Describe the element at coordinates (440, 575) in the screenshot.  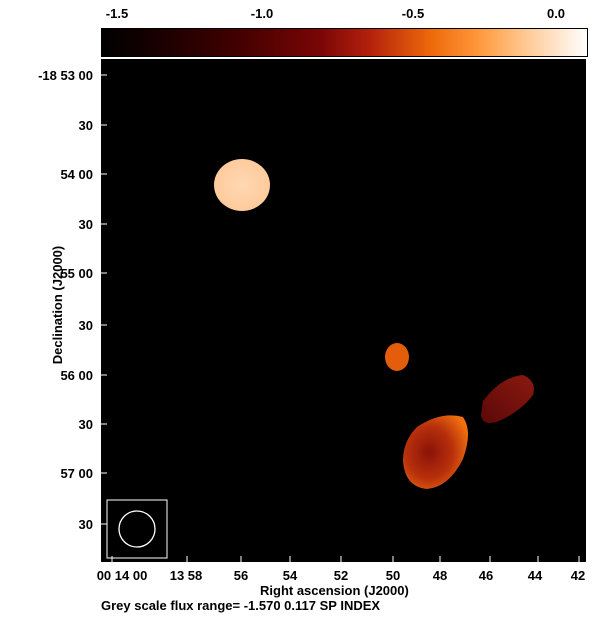
I see `x-tick: 48` at that location.